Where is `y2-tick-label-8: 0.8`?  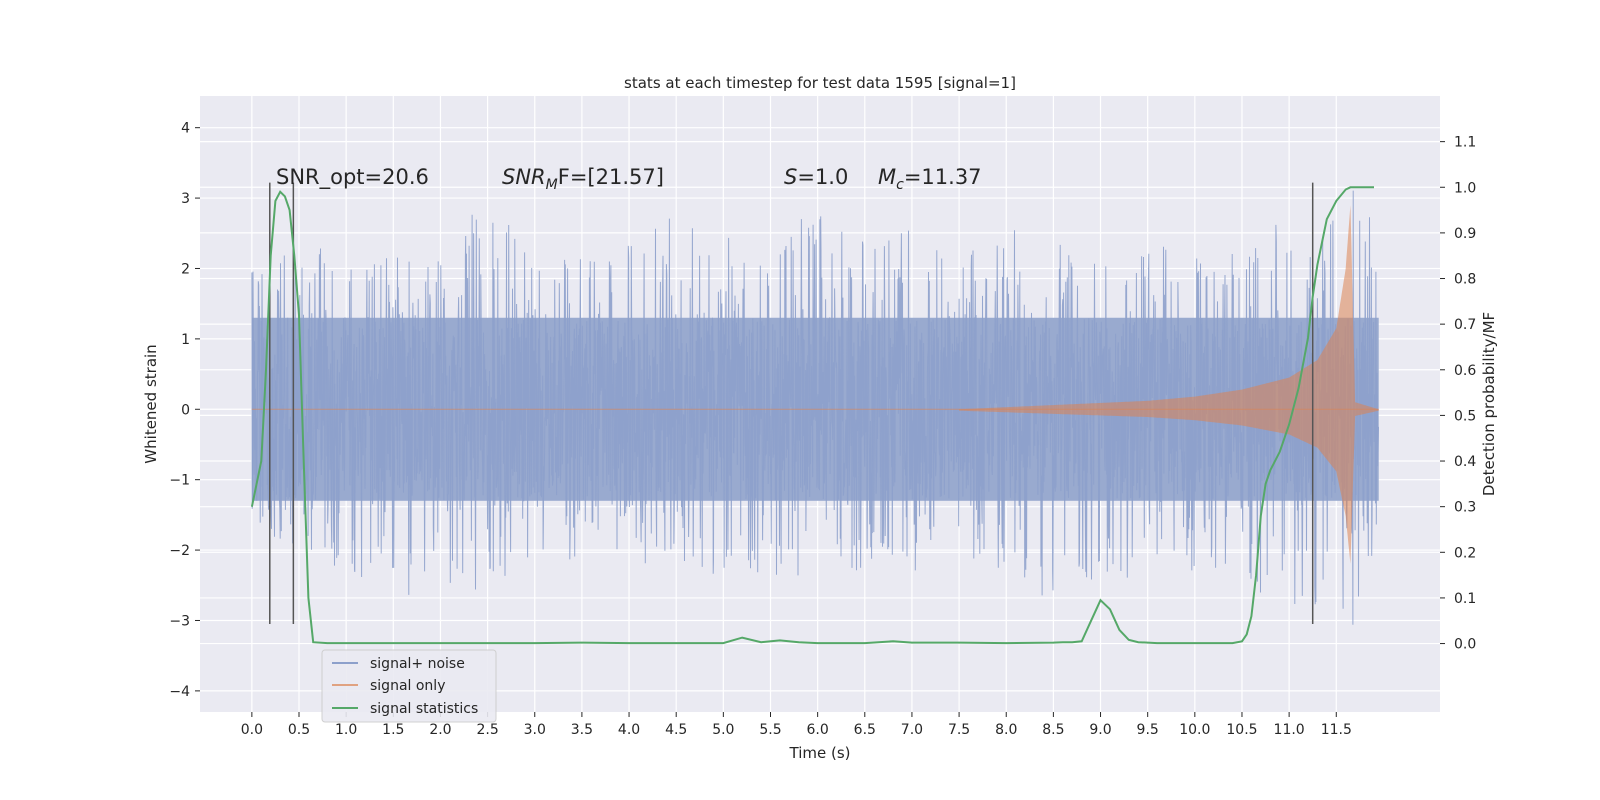
y2-tick-label-8: 0.8 is located at coordinates (1465, 280).